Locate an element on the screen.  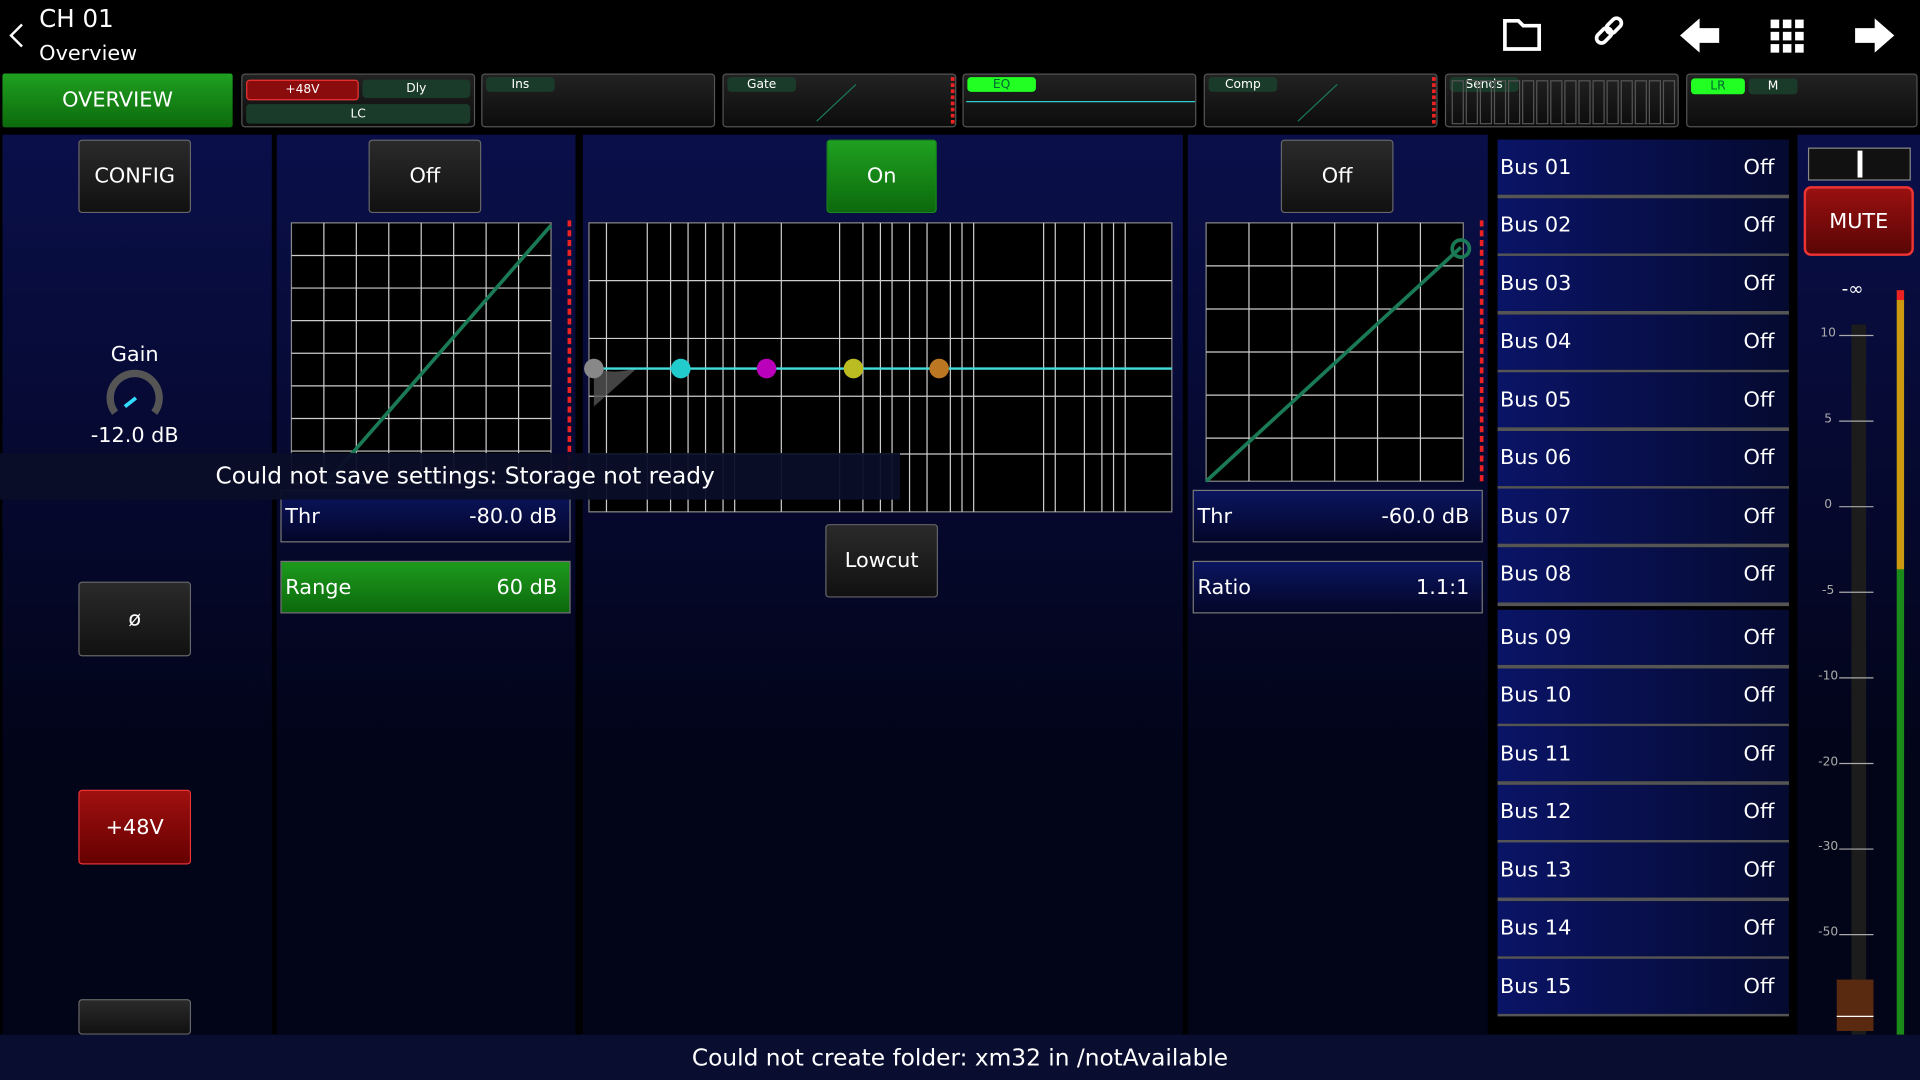
gate-graph is located at coordinates (421, 353).